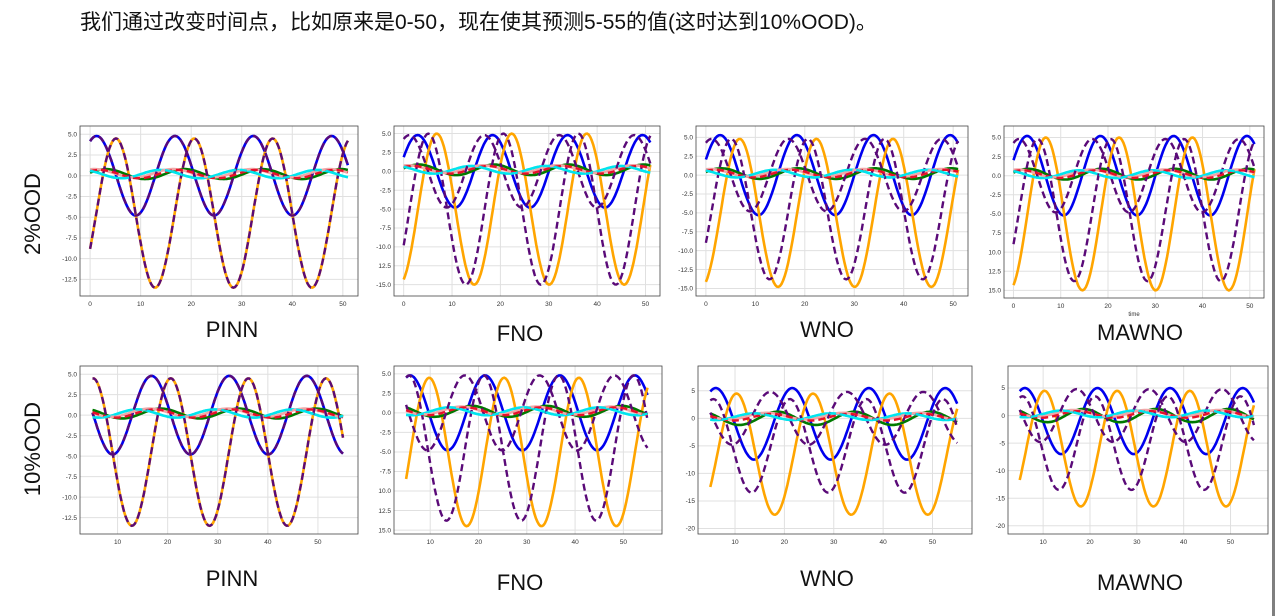  Describe the element at coordinates (827, 329) in the screenshot. I see `panel-label-wno-2-ood: WNO` at that location.